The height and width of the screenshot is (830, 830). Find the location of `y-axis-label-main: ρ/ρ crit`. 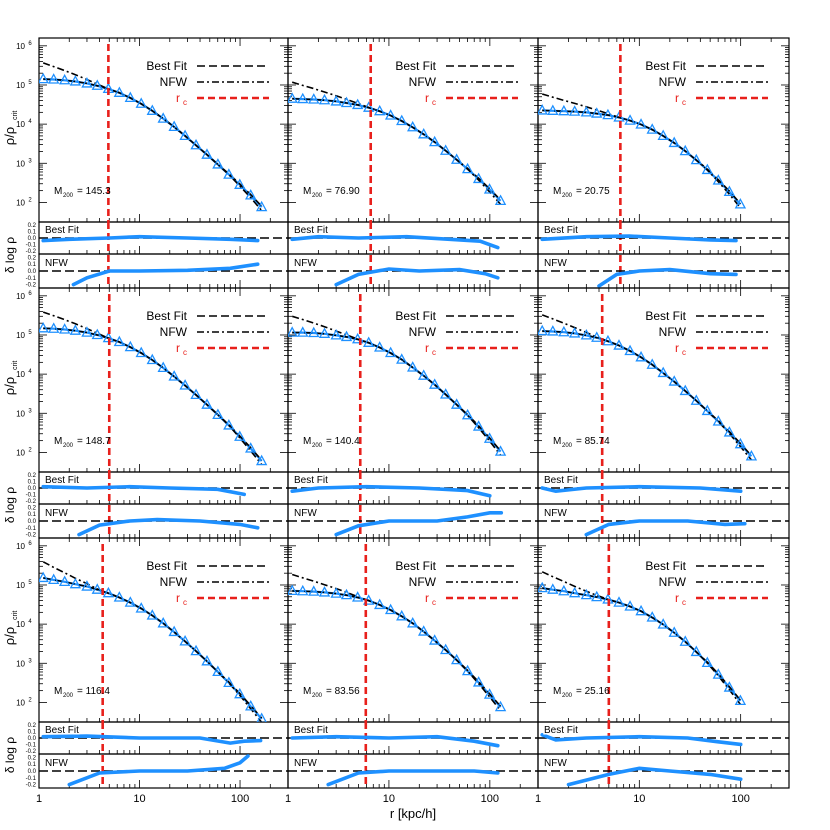

y-axis-label-main: ρ/ρ crit is located at coordinates (10, 378).